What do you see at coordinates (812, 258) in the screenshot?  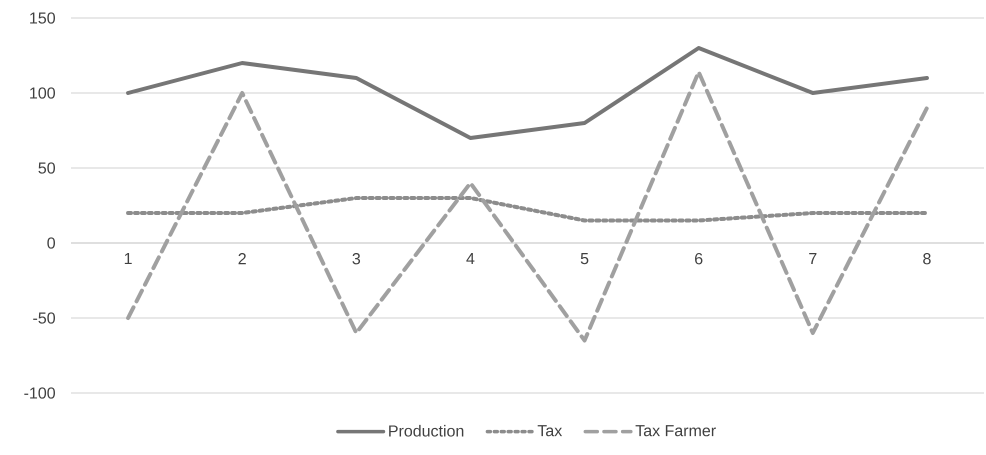 I see `x-tick-label: 7` at bounding box center [812, 258].